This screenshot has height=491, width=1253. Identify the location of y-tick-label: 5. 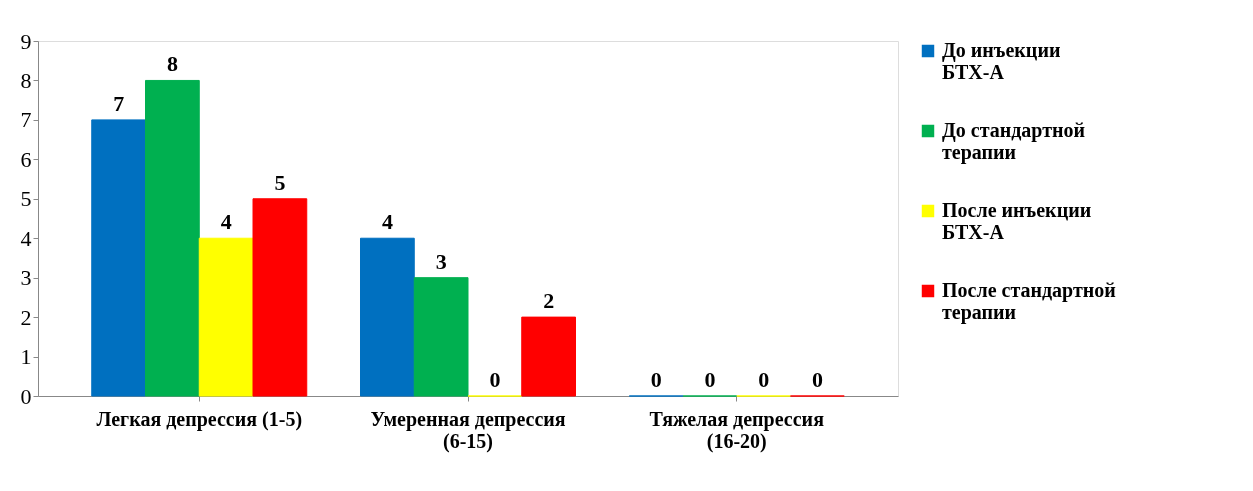
(26, 199).